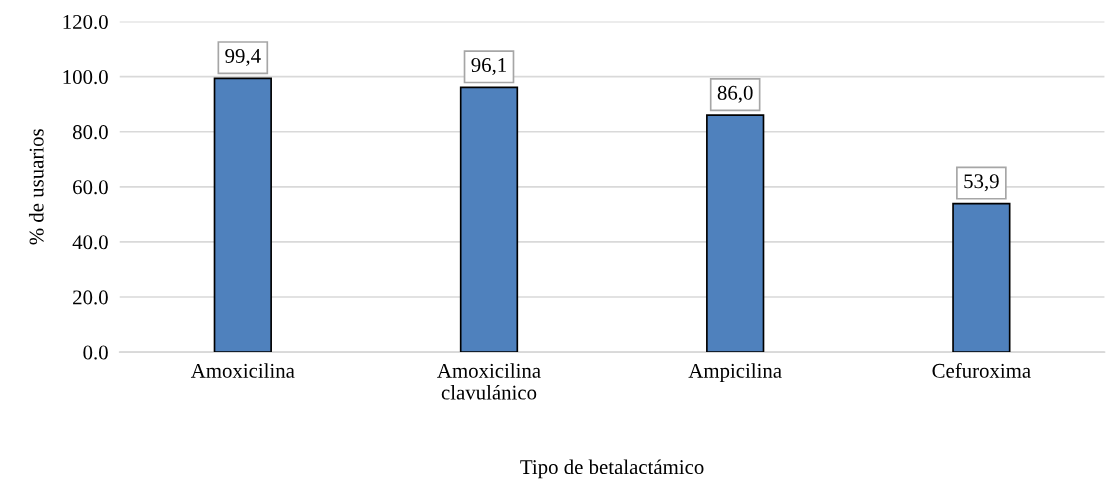 This screenshot has width=1119, height=479. What do you see at coordinates (90, 132) in the screenshot?
I see `y-tick-label: 80.0` at bounding box center [90, 132].